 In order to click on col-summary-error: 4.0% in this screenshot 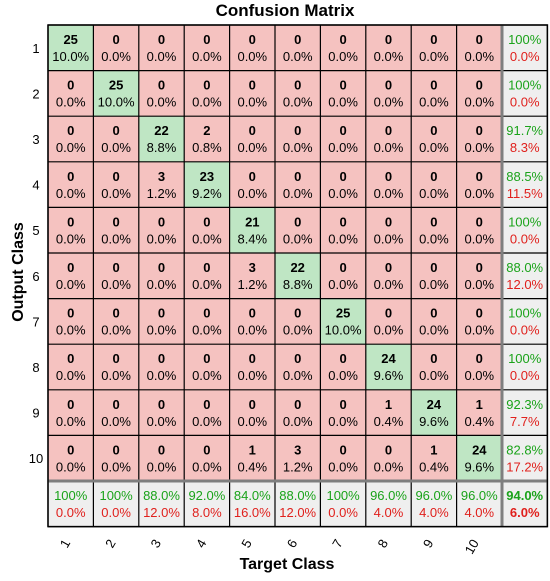, I will do `click(479, 512)`.